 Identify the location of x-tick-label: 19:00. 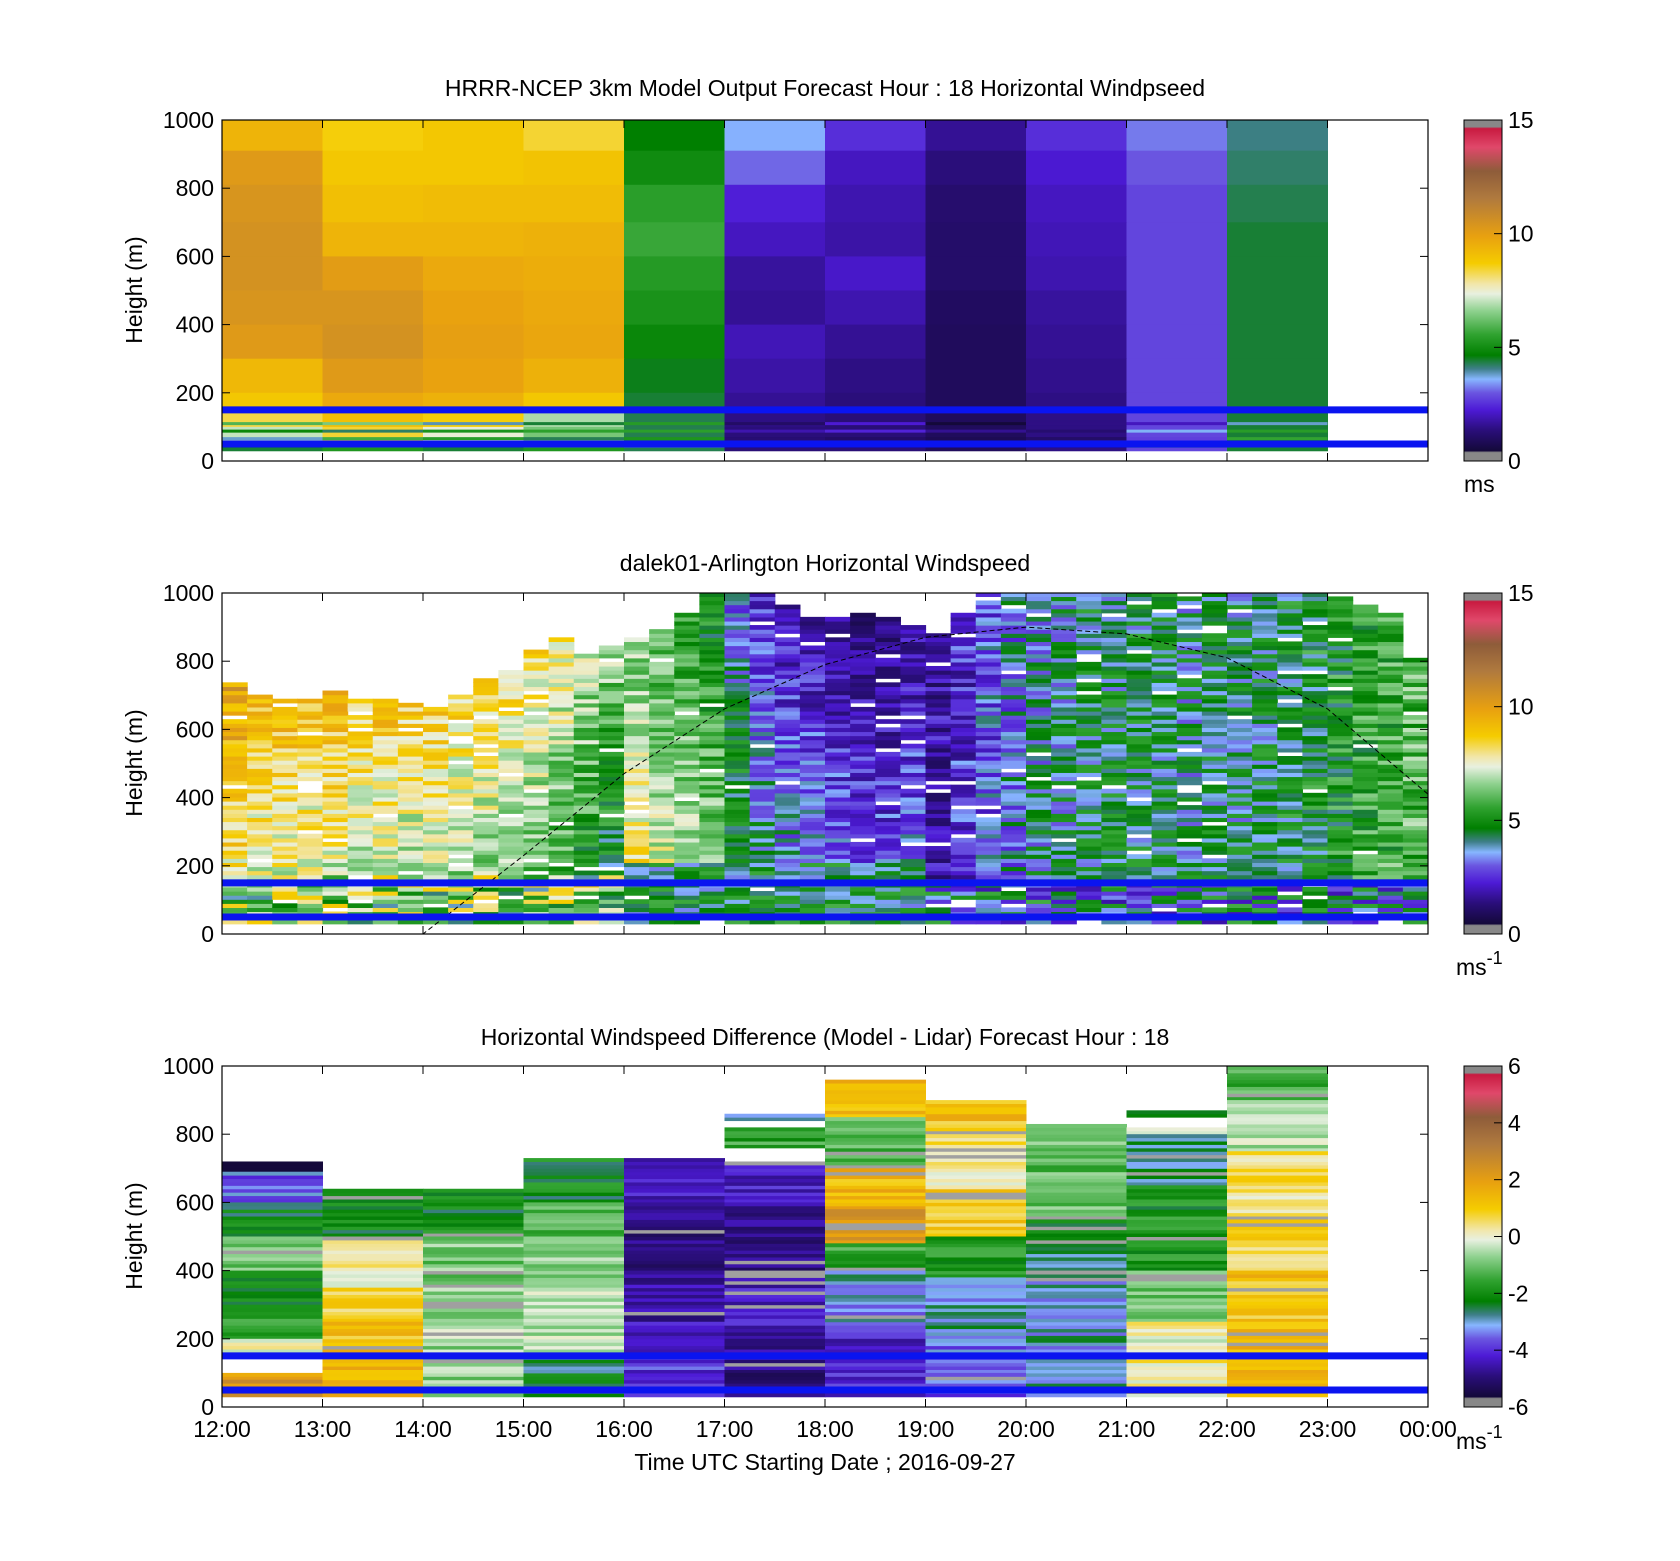
(926, 1429).